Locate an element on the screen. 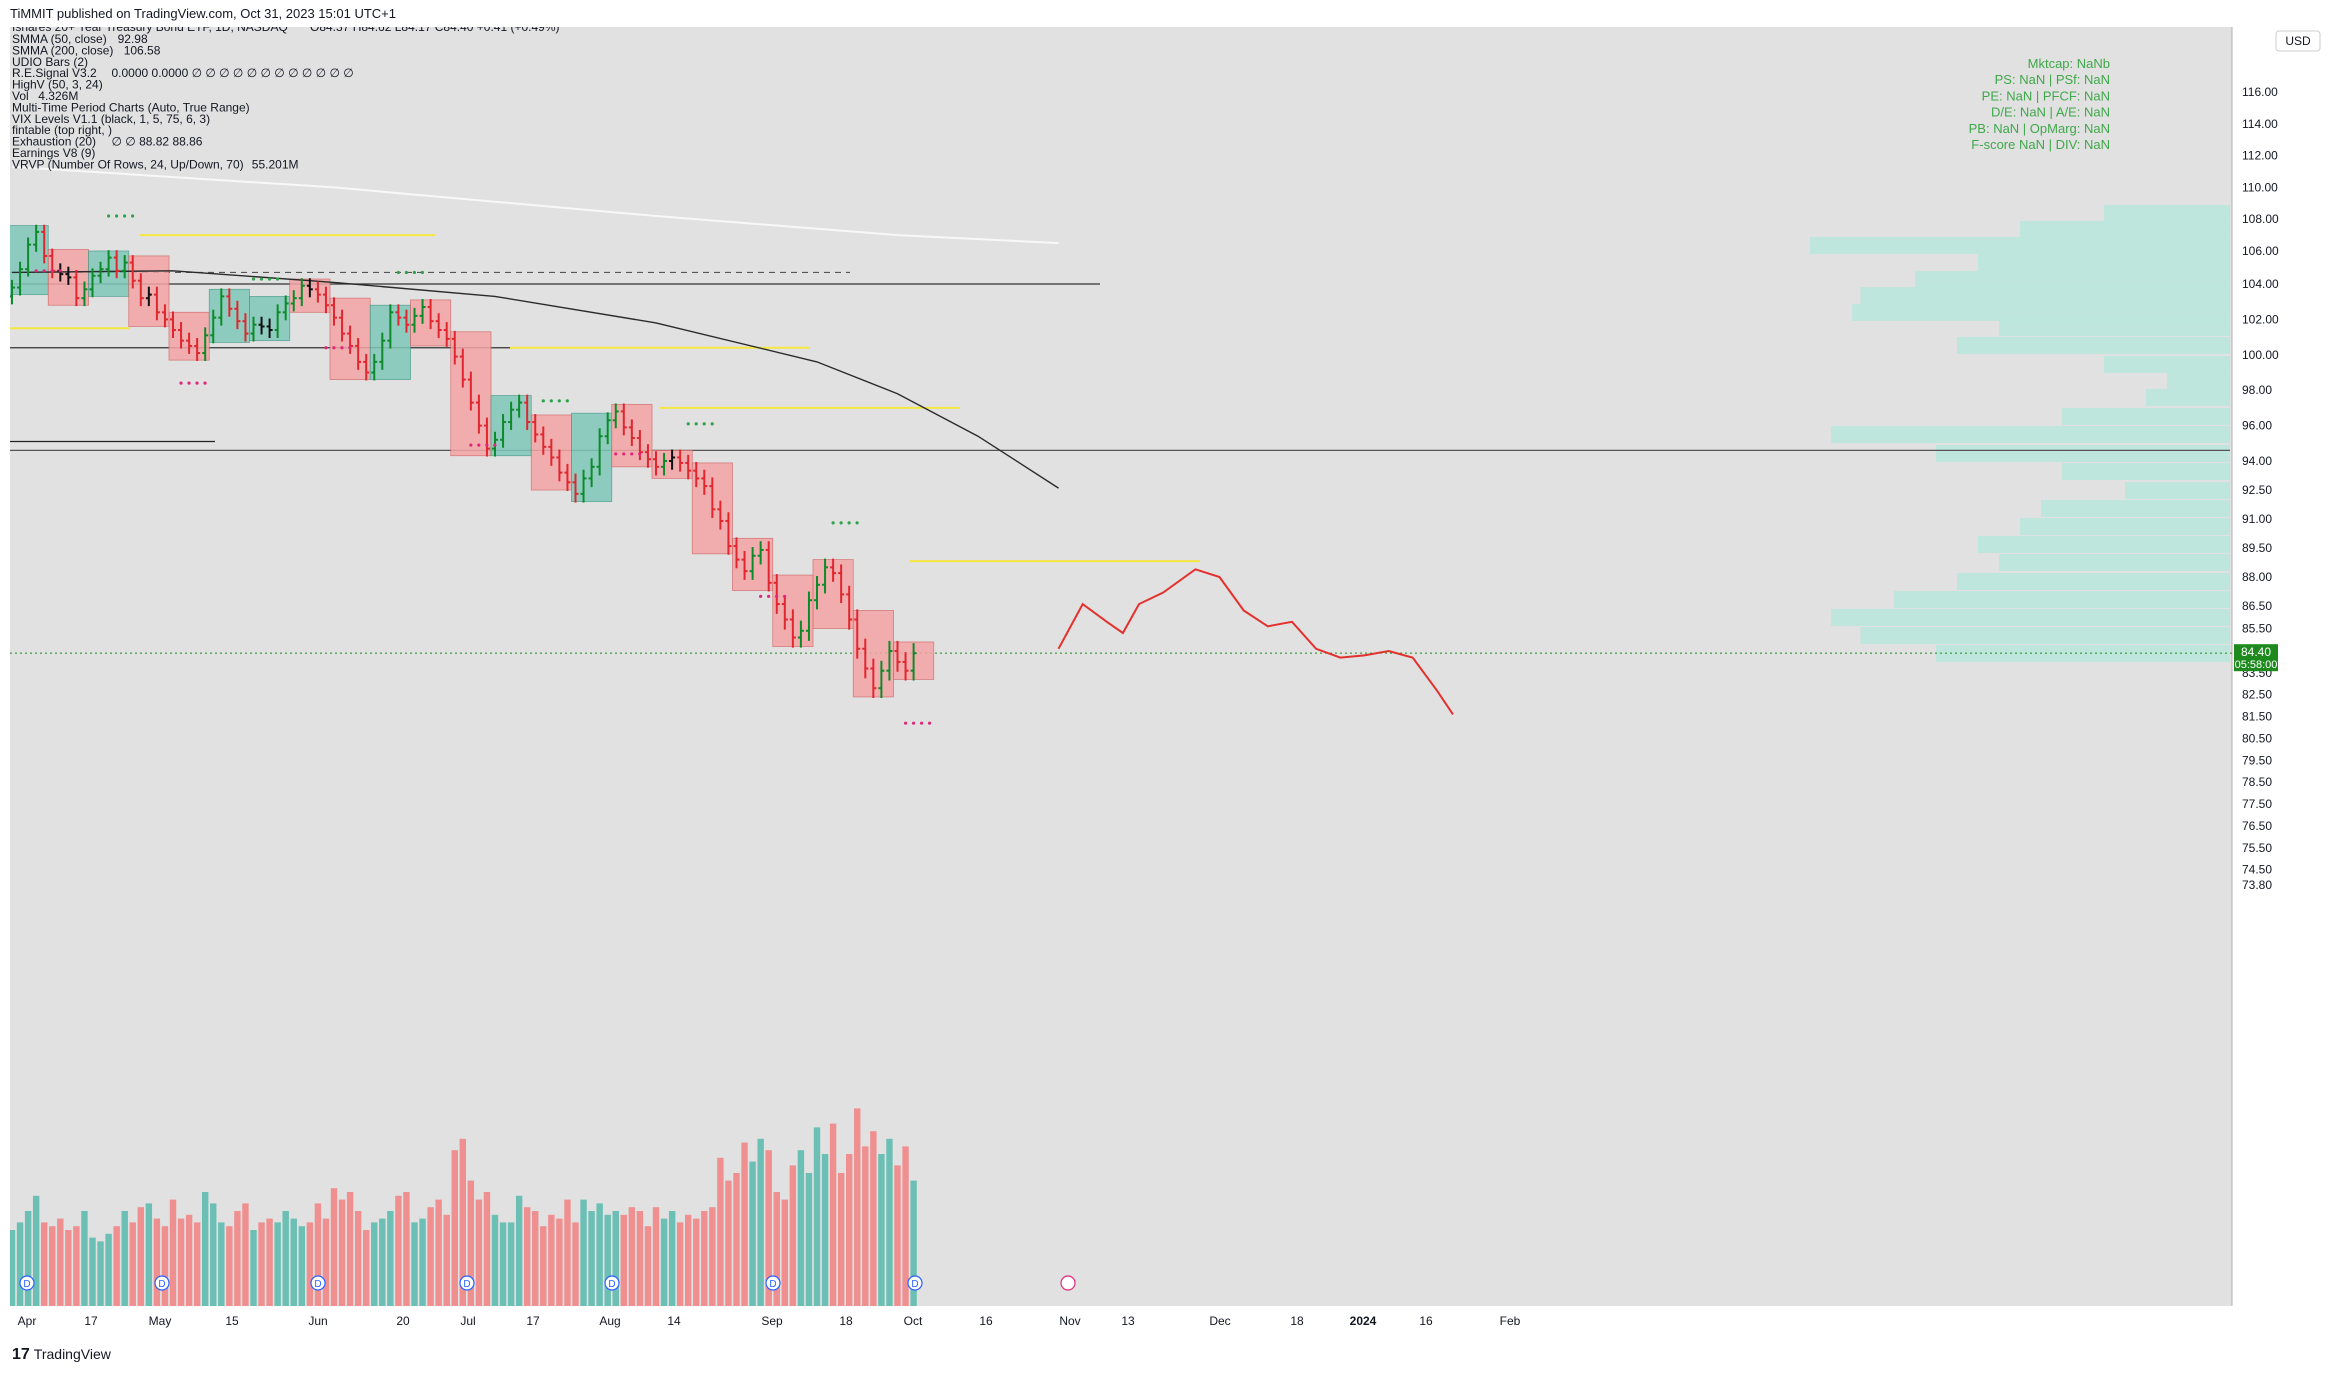  dividend-letter: D is located at coordinates (611, 1284).